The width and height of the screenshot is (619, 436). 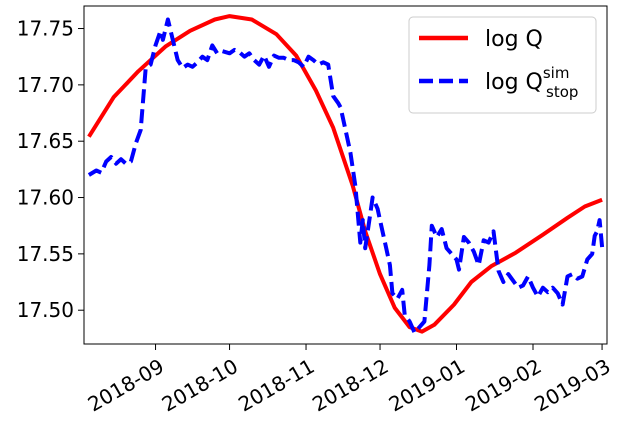 I want to click on x-tick-label: 2018-10, so click(x=200, y=385).